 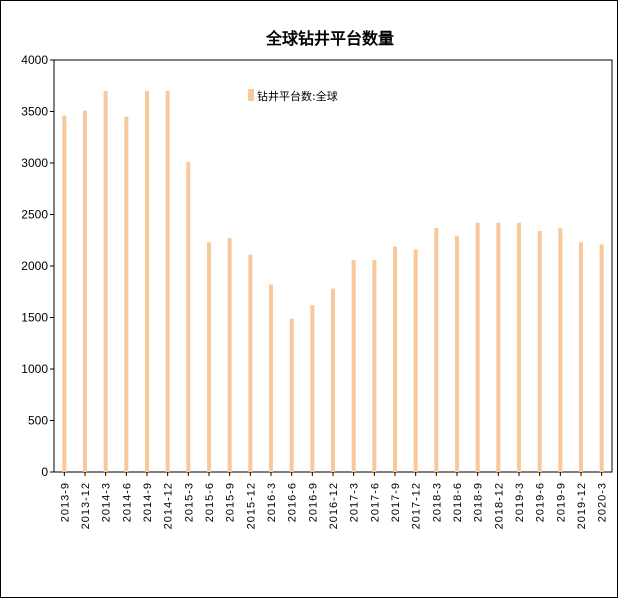 What do you see at coordinates (34, 215) in the screenshot?
I see `y-tick-label: 2500` at bounding box center [34, 215].